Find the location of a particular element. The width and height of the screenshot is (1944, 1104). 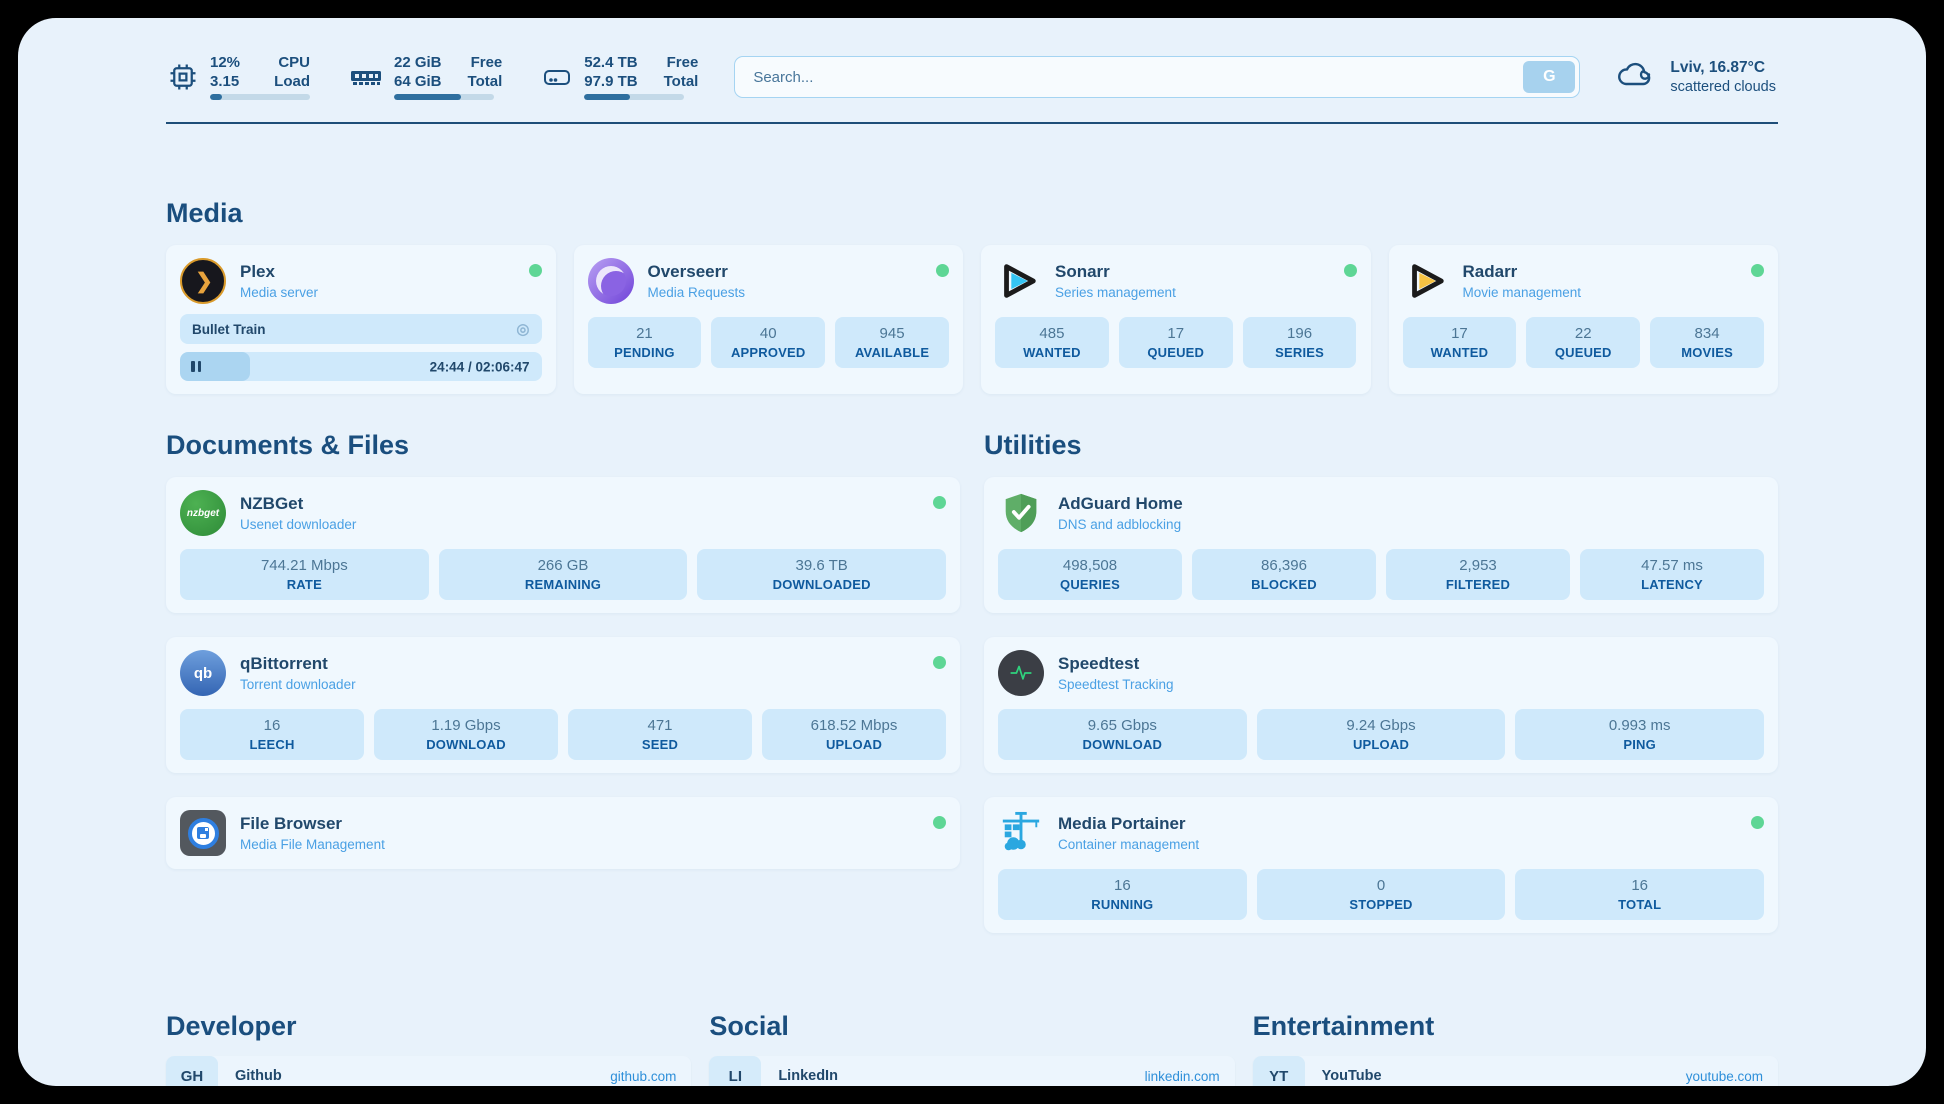

ram-label-2: Total is located at coordinates (485, 81).